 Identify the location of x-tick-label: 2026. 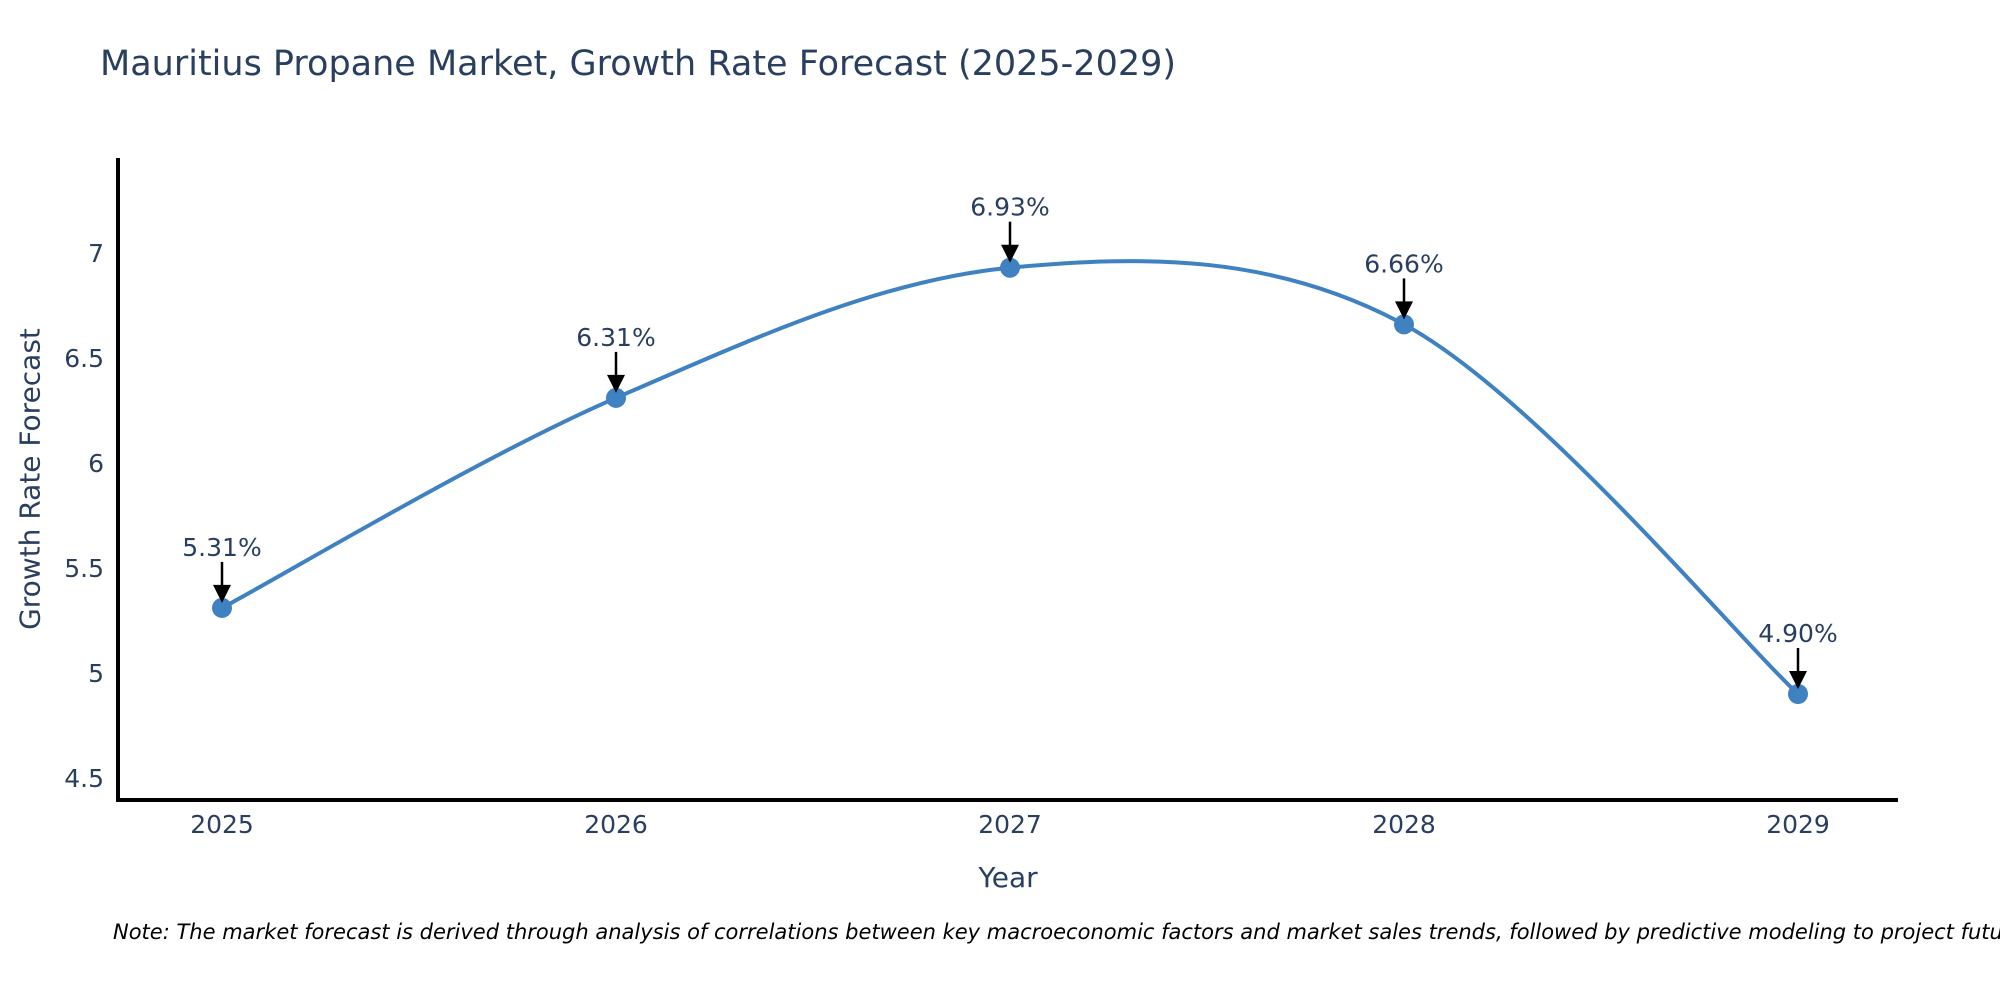
(616, 824).